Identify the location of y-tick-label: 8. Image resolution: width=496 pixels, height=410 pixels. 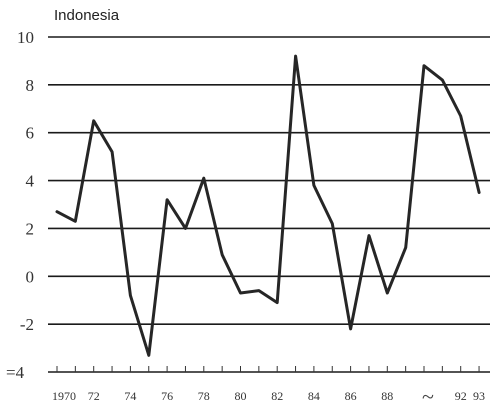
(30, 85).